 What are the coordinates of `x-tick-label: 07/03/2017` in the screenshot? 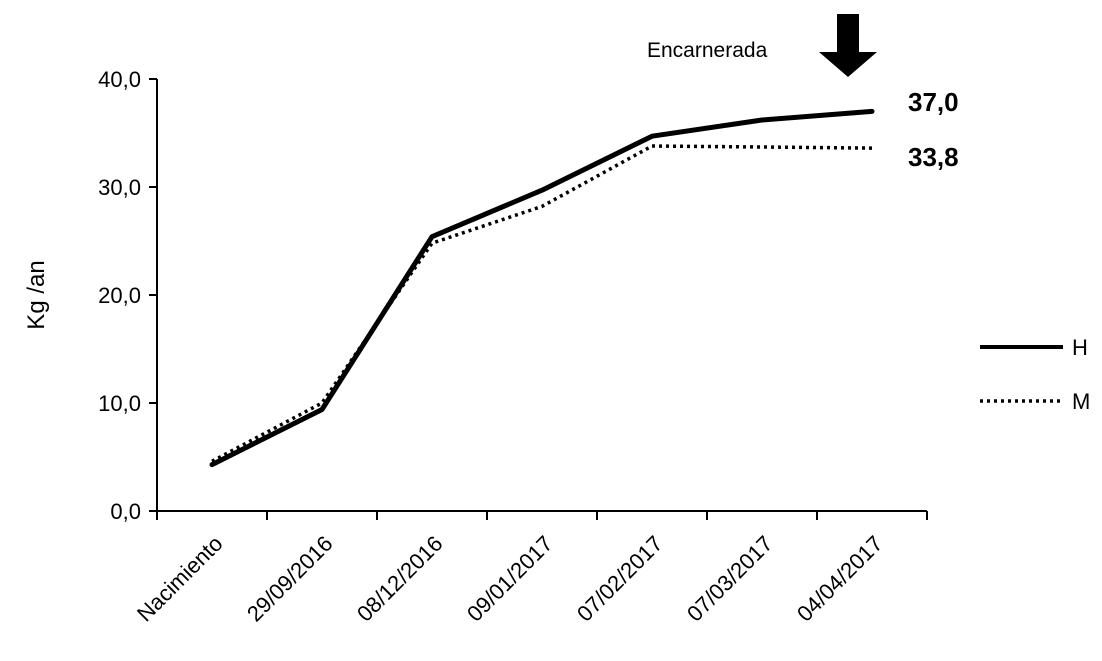 It's located at (730, 579).